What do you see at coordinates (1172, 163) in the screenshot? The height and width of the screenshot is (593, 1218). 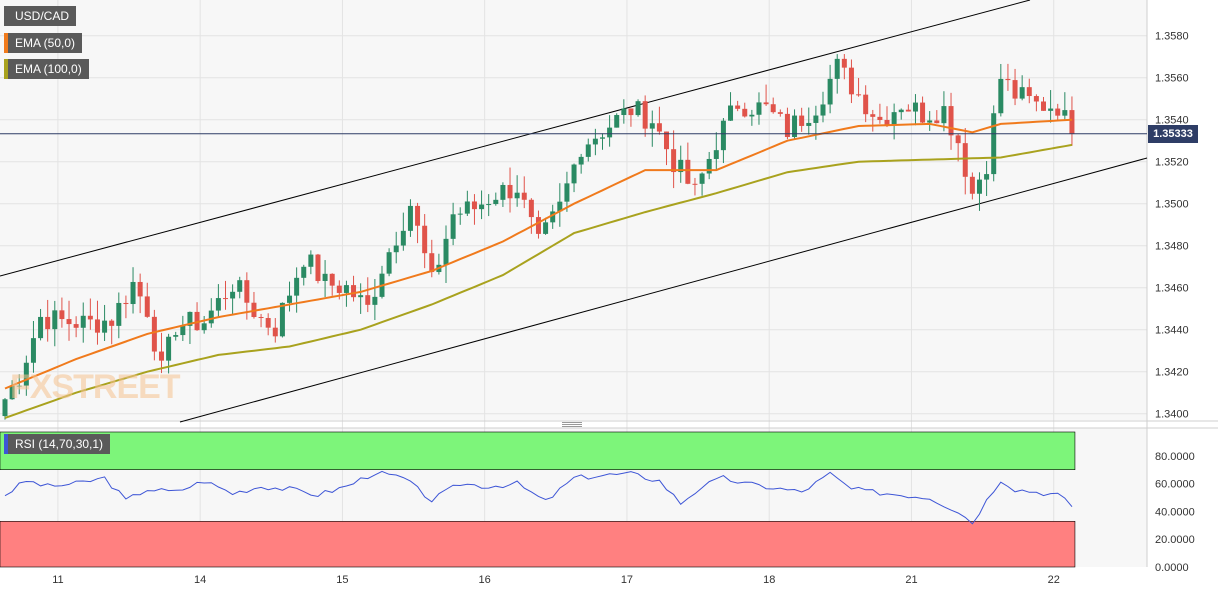 I see `y-tick-label: 1.3520` at bounding box center [1172, 163].